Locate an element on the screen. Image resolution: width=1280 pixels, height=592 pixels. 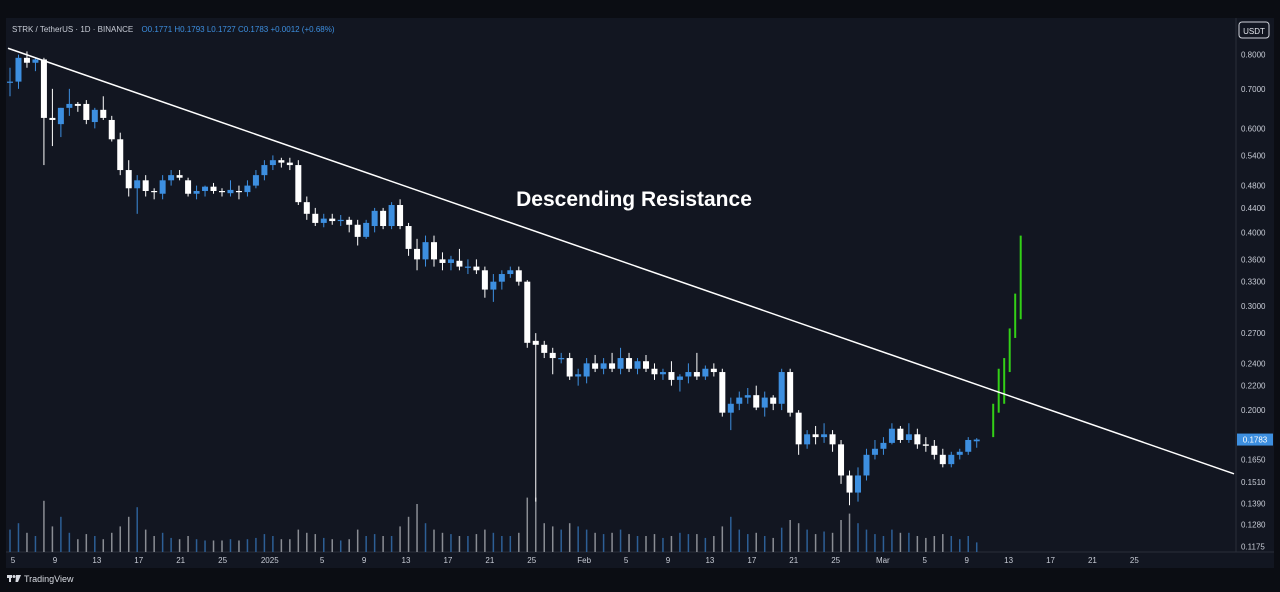
currency-button-frame is located at coordinates (1254, 30).